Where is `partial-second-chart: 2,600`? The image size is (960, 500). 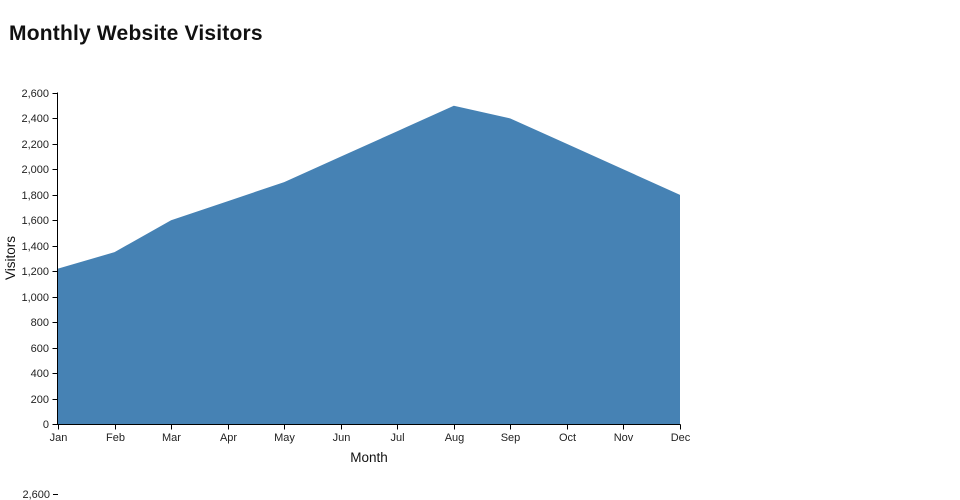 partial-second-chart: 2,600 is located at coordinates (40, 494).